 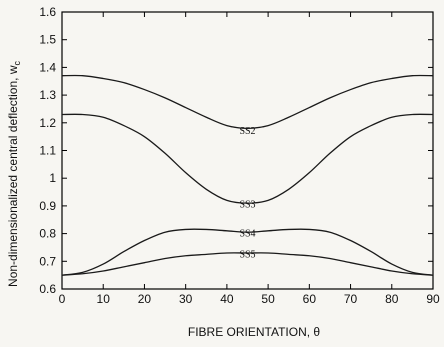 I want to click on y-tick-label: 0.7, so click(x=47, y=261).